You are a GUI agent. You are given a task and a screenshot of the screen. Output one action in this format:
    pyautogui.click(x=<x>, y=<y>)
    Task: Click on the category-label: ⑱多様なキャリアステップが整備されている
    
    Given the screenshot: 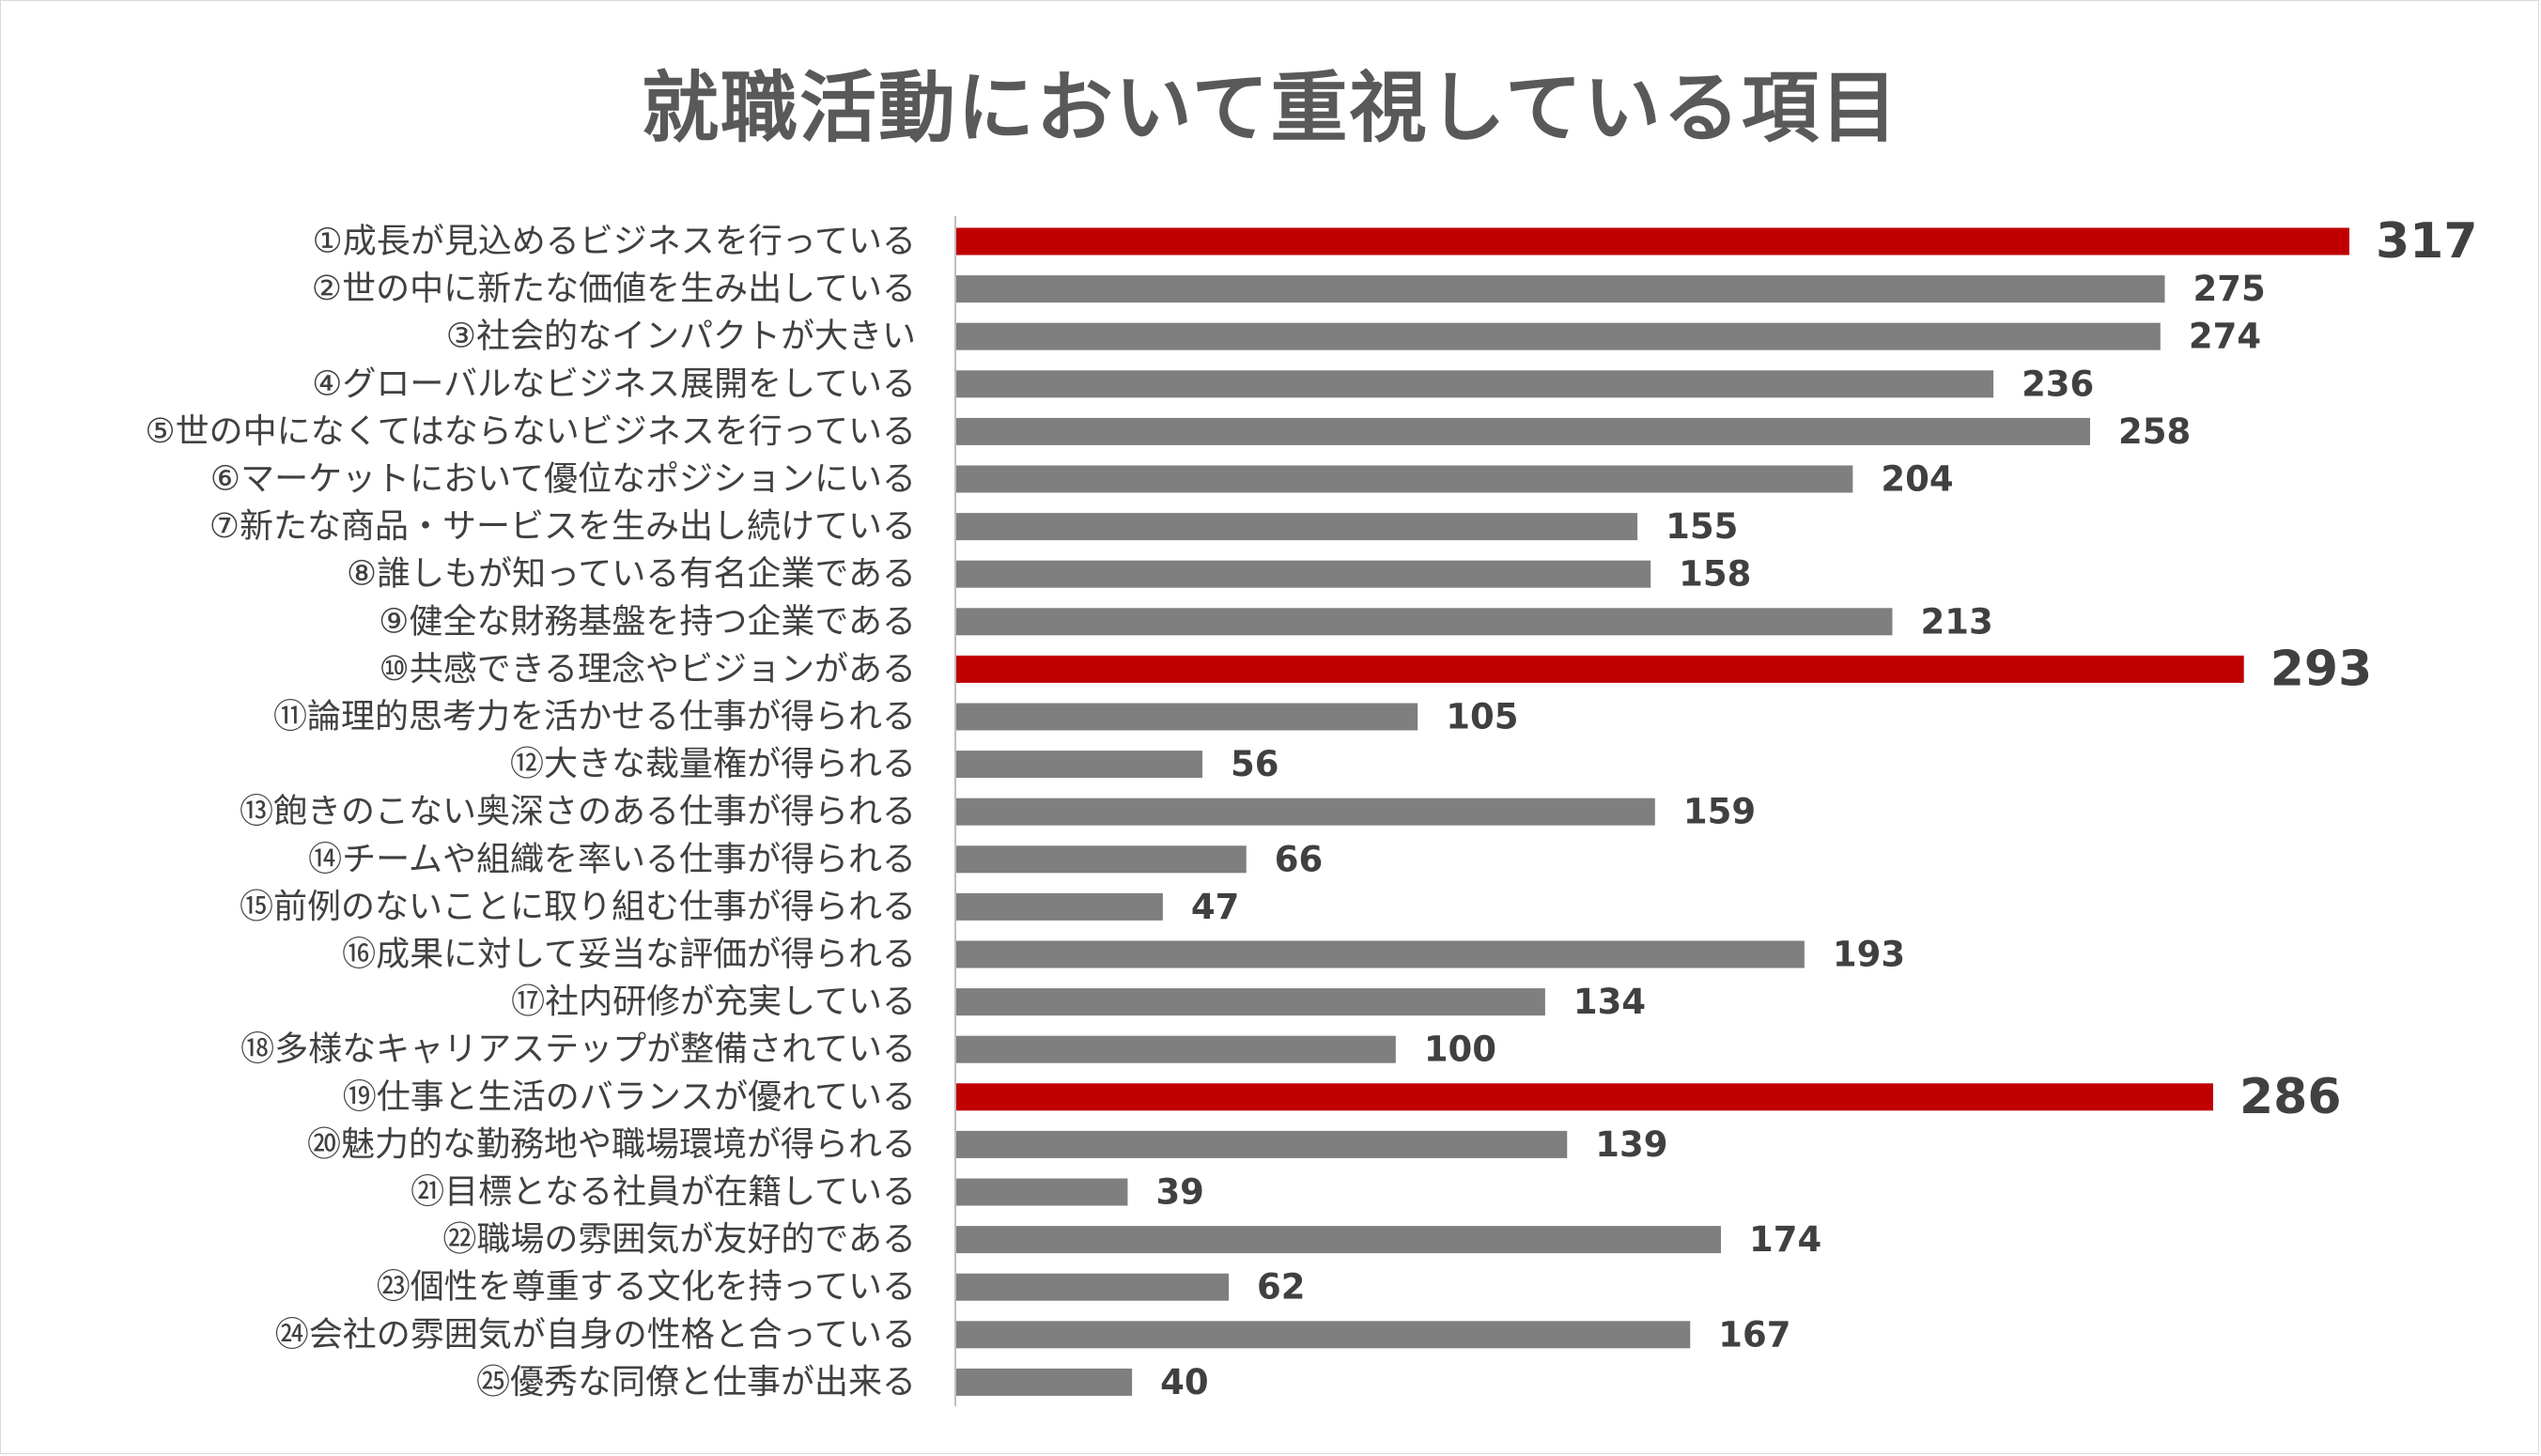 What is the action you would take?
    pyautogui.click(x=578, y=1049)
    